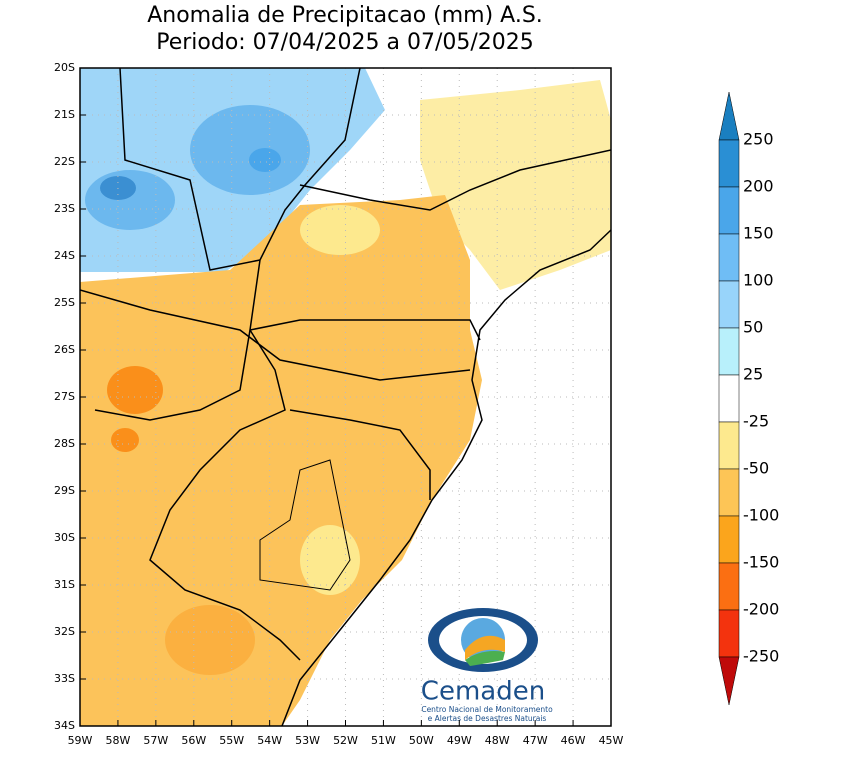 The image size is (847, 766). I want to click on wet-core, so click(265, 160).